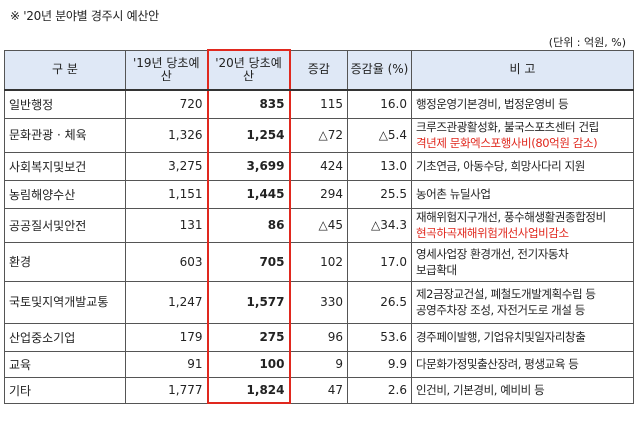 This screenshot has height=426, width=640. I want to click on cell-category: 문화관광 · 체육, so click(65, 135).